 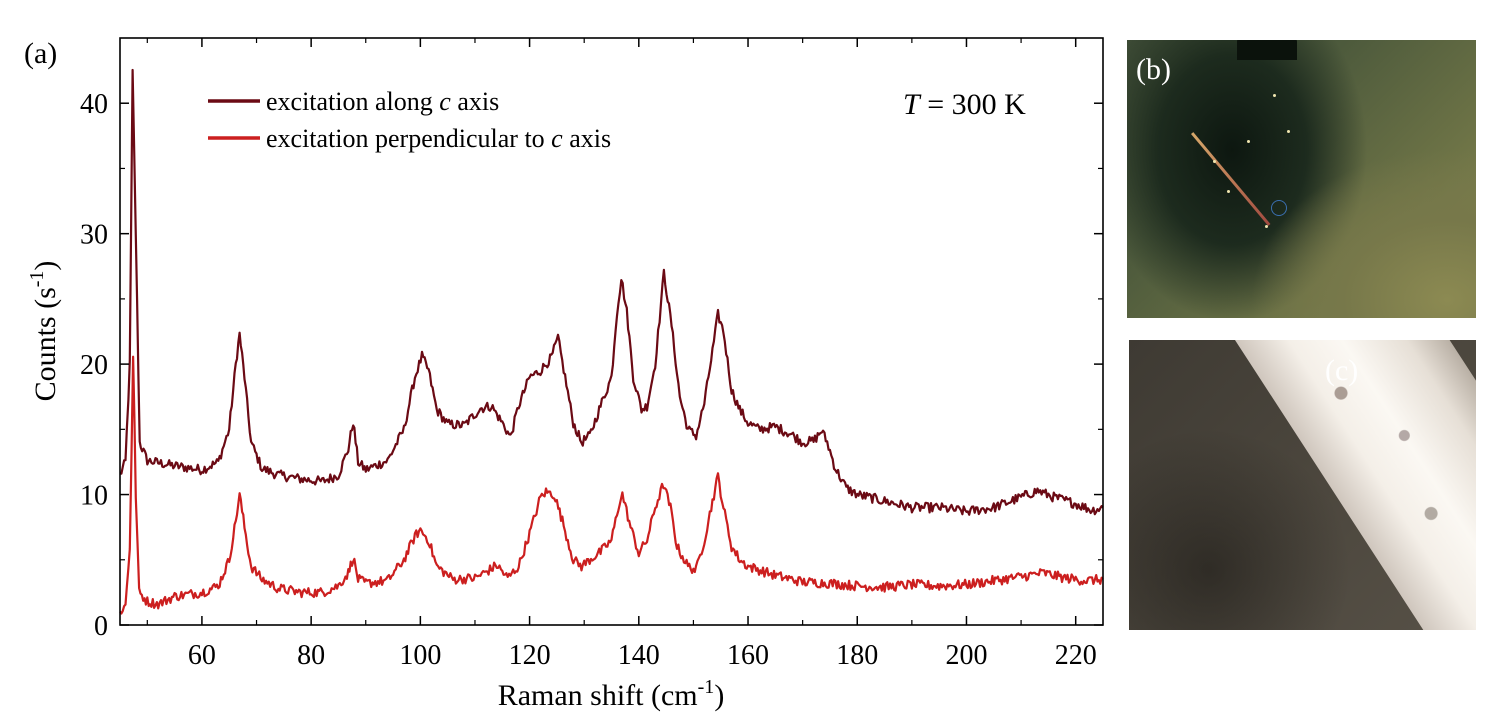 I want to click on panel-c-label: (c), so click(x=1342, y=370).